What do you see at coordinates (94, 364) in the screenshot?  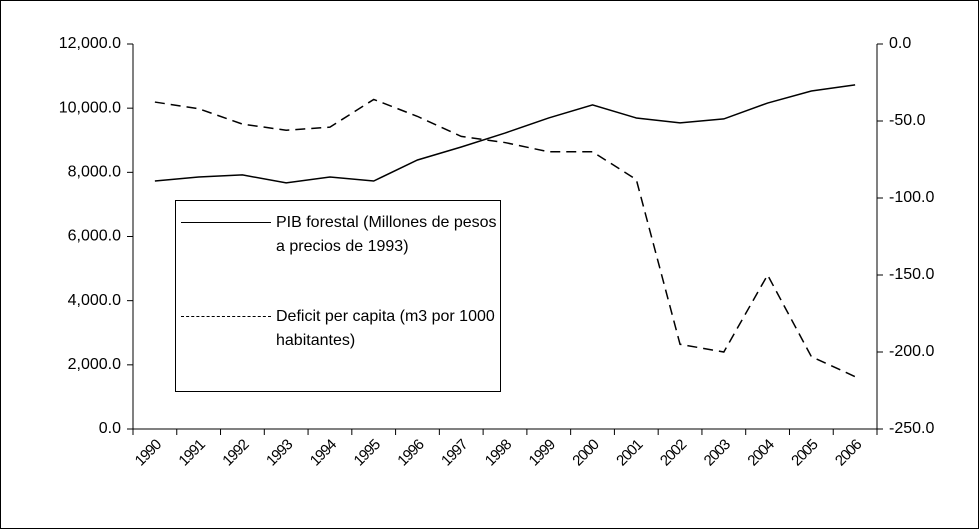 I see `y-tick-label: 2,000.0` at bounding box center [94, 364].